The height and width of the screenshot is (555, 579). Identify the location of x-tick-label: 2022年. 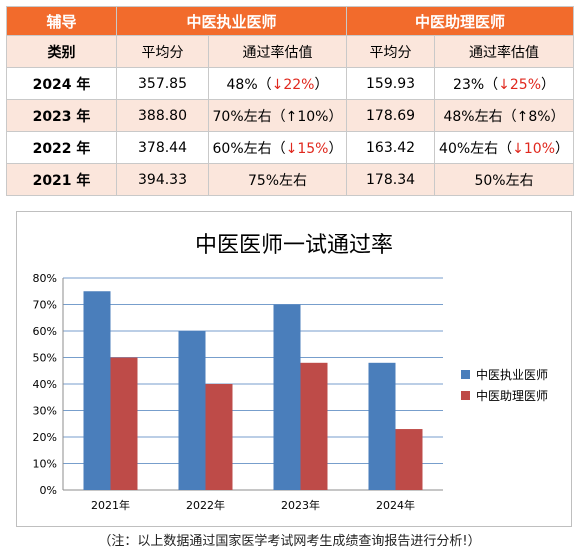
(205, 505).